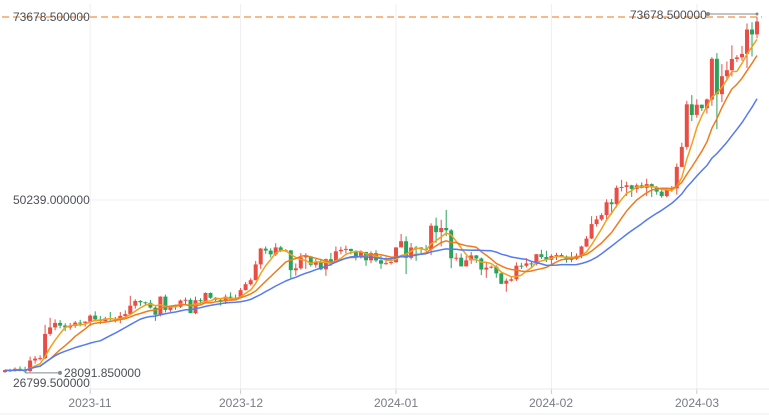 This screenshot has width=769, height=420. What do you see at coordinates (396, 403) in the screenshot?
I see `x-axis-label-2024-01: 2024-01` at bounding box center [396, 403].